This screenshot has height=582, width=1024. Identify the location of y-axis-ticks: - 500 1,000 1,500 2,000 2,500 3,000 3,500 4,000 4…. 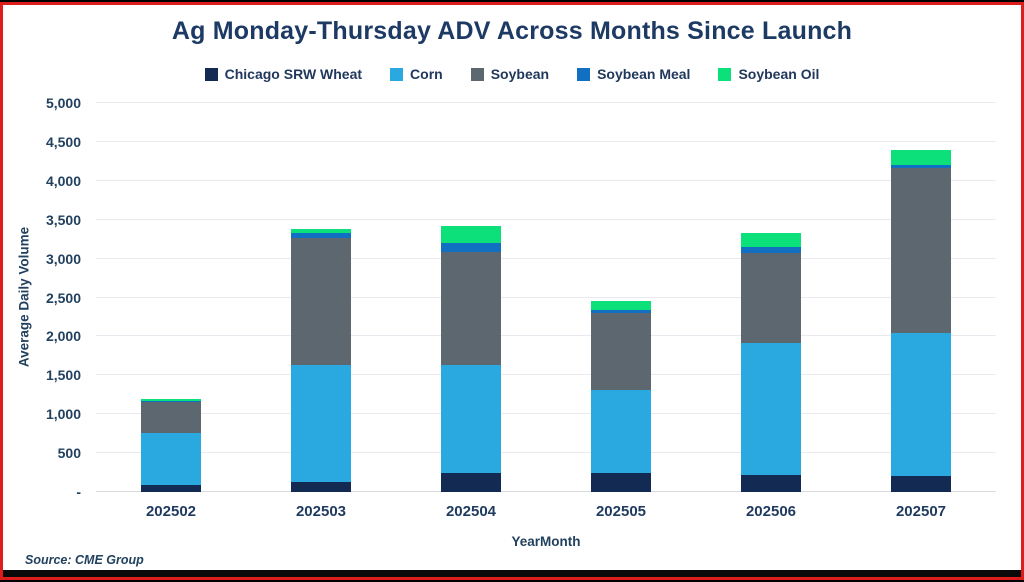
(55, 297).